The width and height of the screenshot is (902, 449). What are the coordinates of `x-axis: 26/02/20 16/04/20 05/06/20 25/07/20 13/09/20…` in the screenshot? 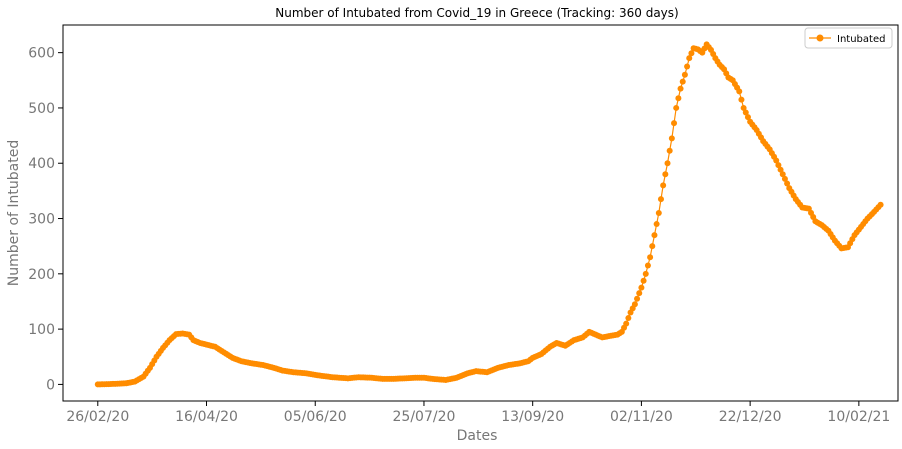 It's located at (478, 413).